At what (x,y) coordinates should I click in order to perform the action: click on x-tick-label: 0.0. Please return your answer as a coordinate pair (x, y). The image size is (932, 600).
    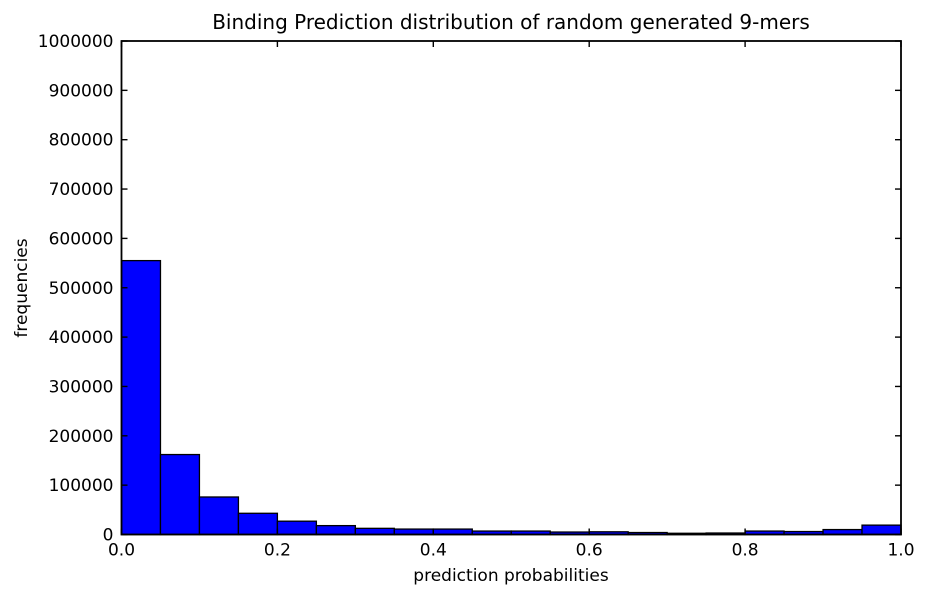
    Looking at the image, I should click on (121, 551).